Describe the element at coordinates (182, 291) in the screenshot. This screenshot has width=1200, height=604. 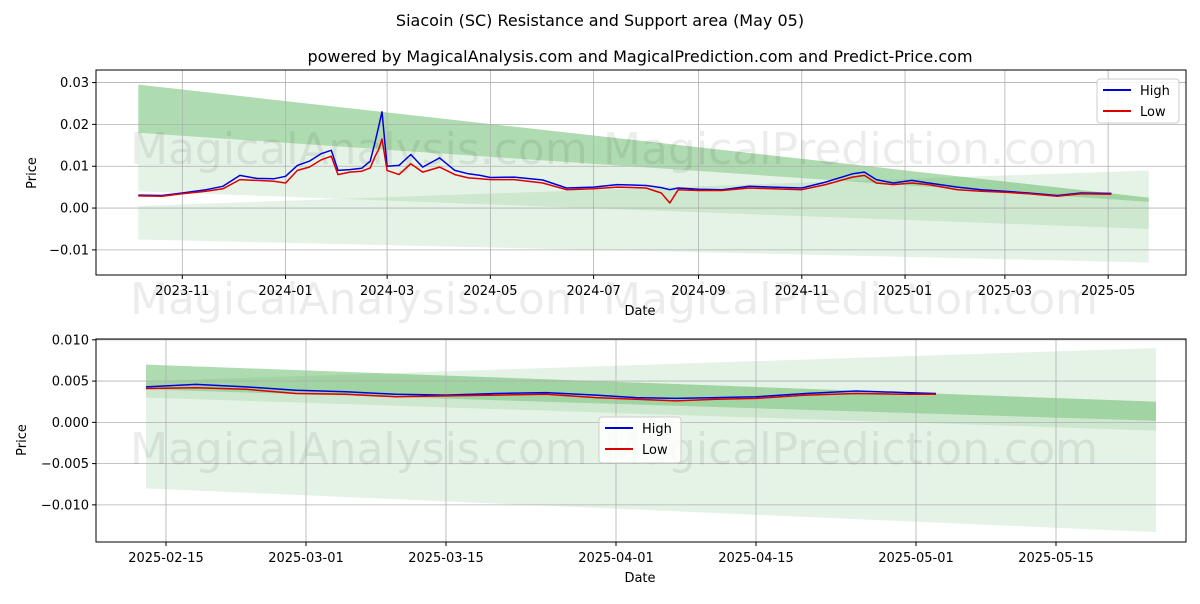
I see `x-tick-label: 2023-11` at that location.